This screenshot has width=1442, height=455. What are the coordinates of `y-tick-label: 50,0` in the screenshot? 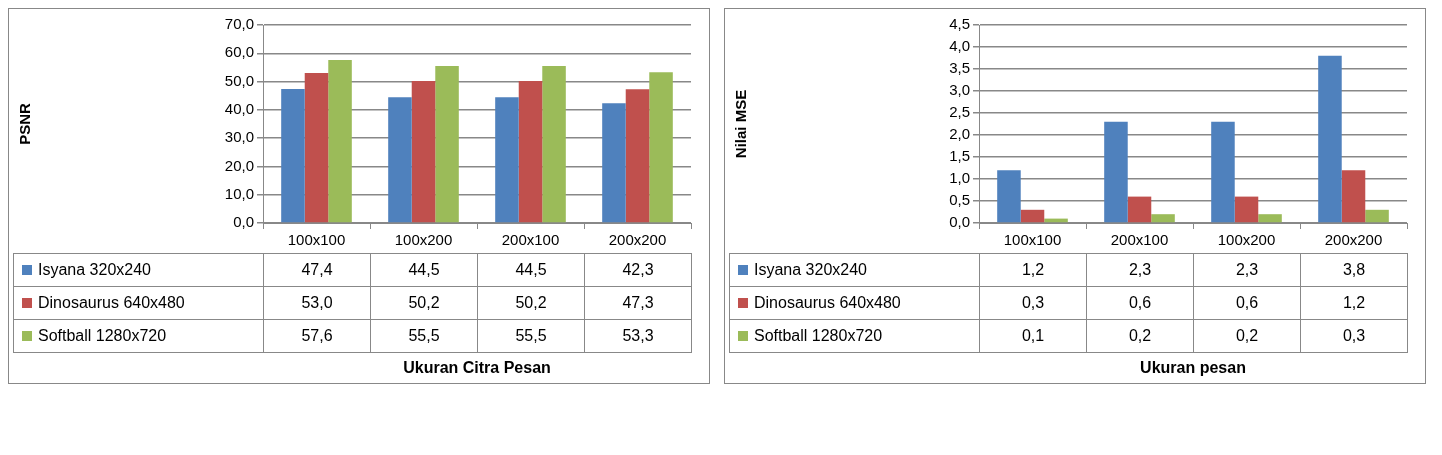 It's located at (239, 80).